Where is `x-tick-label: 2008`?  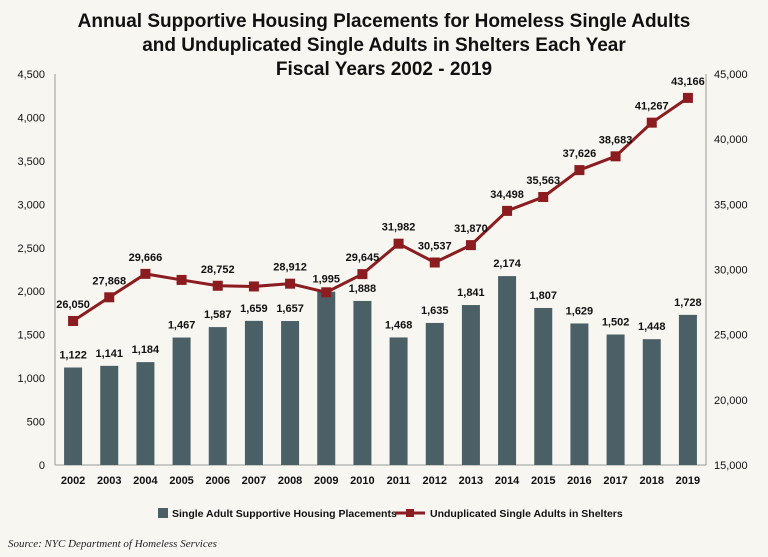 x-tick-label: 2008 is located at coordinates (290, 481).